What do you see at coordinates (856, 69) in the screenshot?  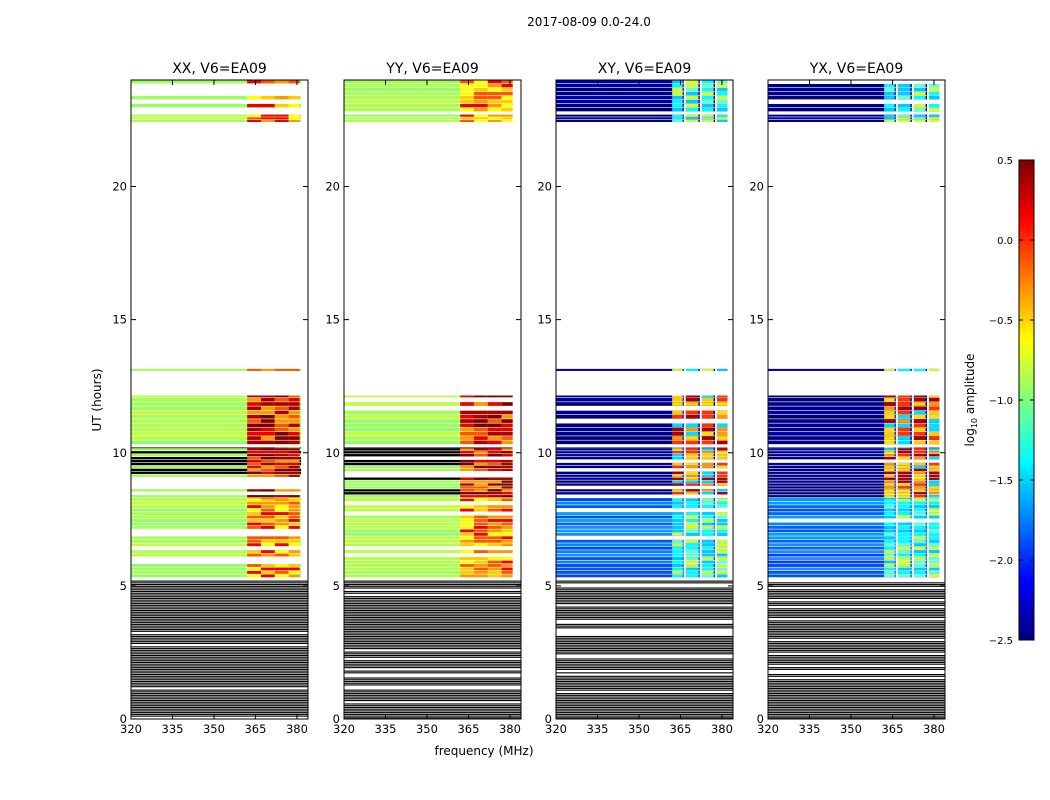 I see `panel-title: YX, V6=EA09` at bounding box center [856, 69].